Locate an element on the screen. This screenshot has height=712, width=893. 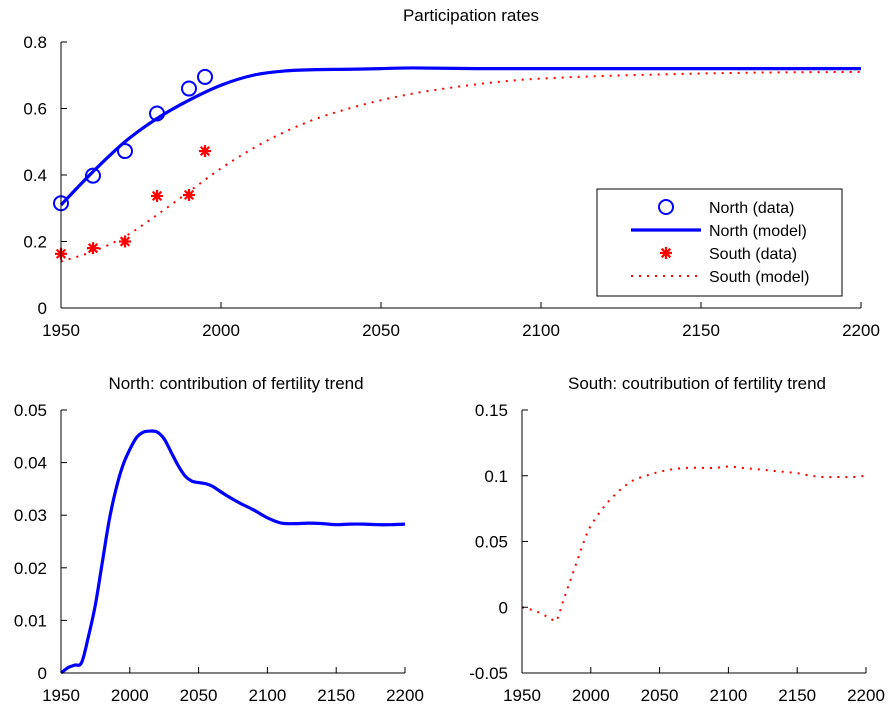
y-tick-label: -0.05 is located at coordinates (488, 673).